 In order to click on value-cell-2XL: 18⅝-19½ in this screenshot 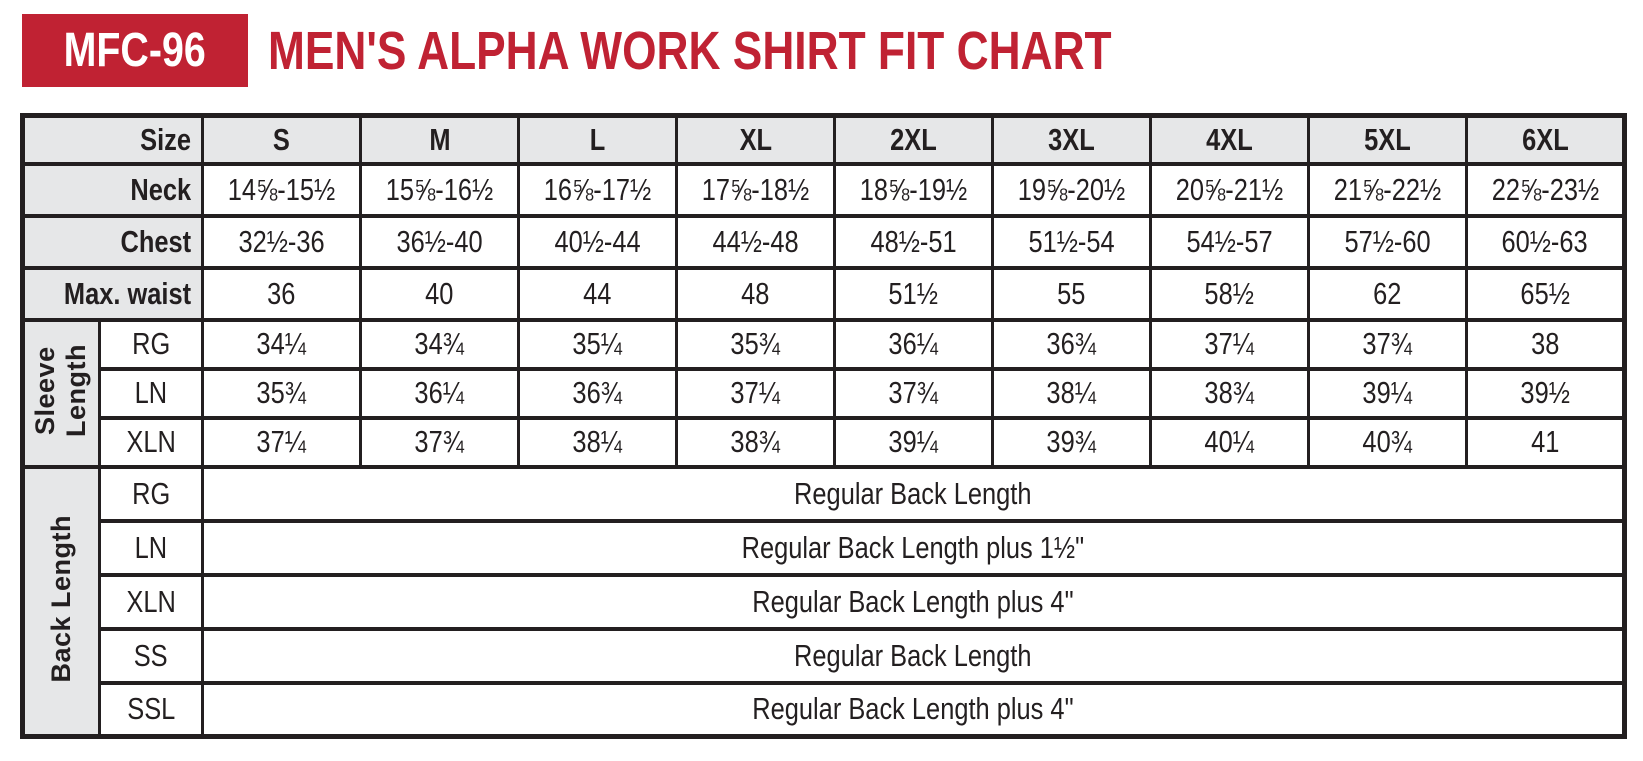, I will do `click(913, 189)`.